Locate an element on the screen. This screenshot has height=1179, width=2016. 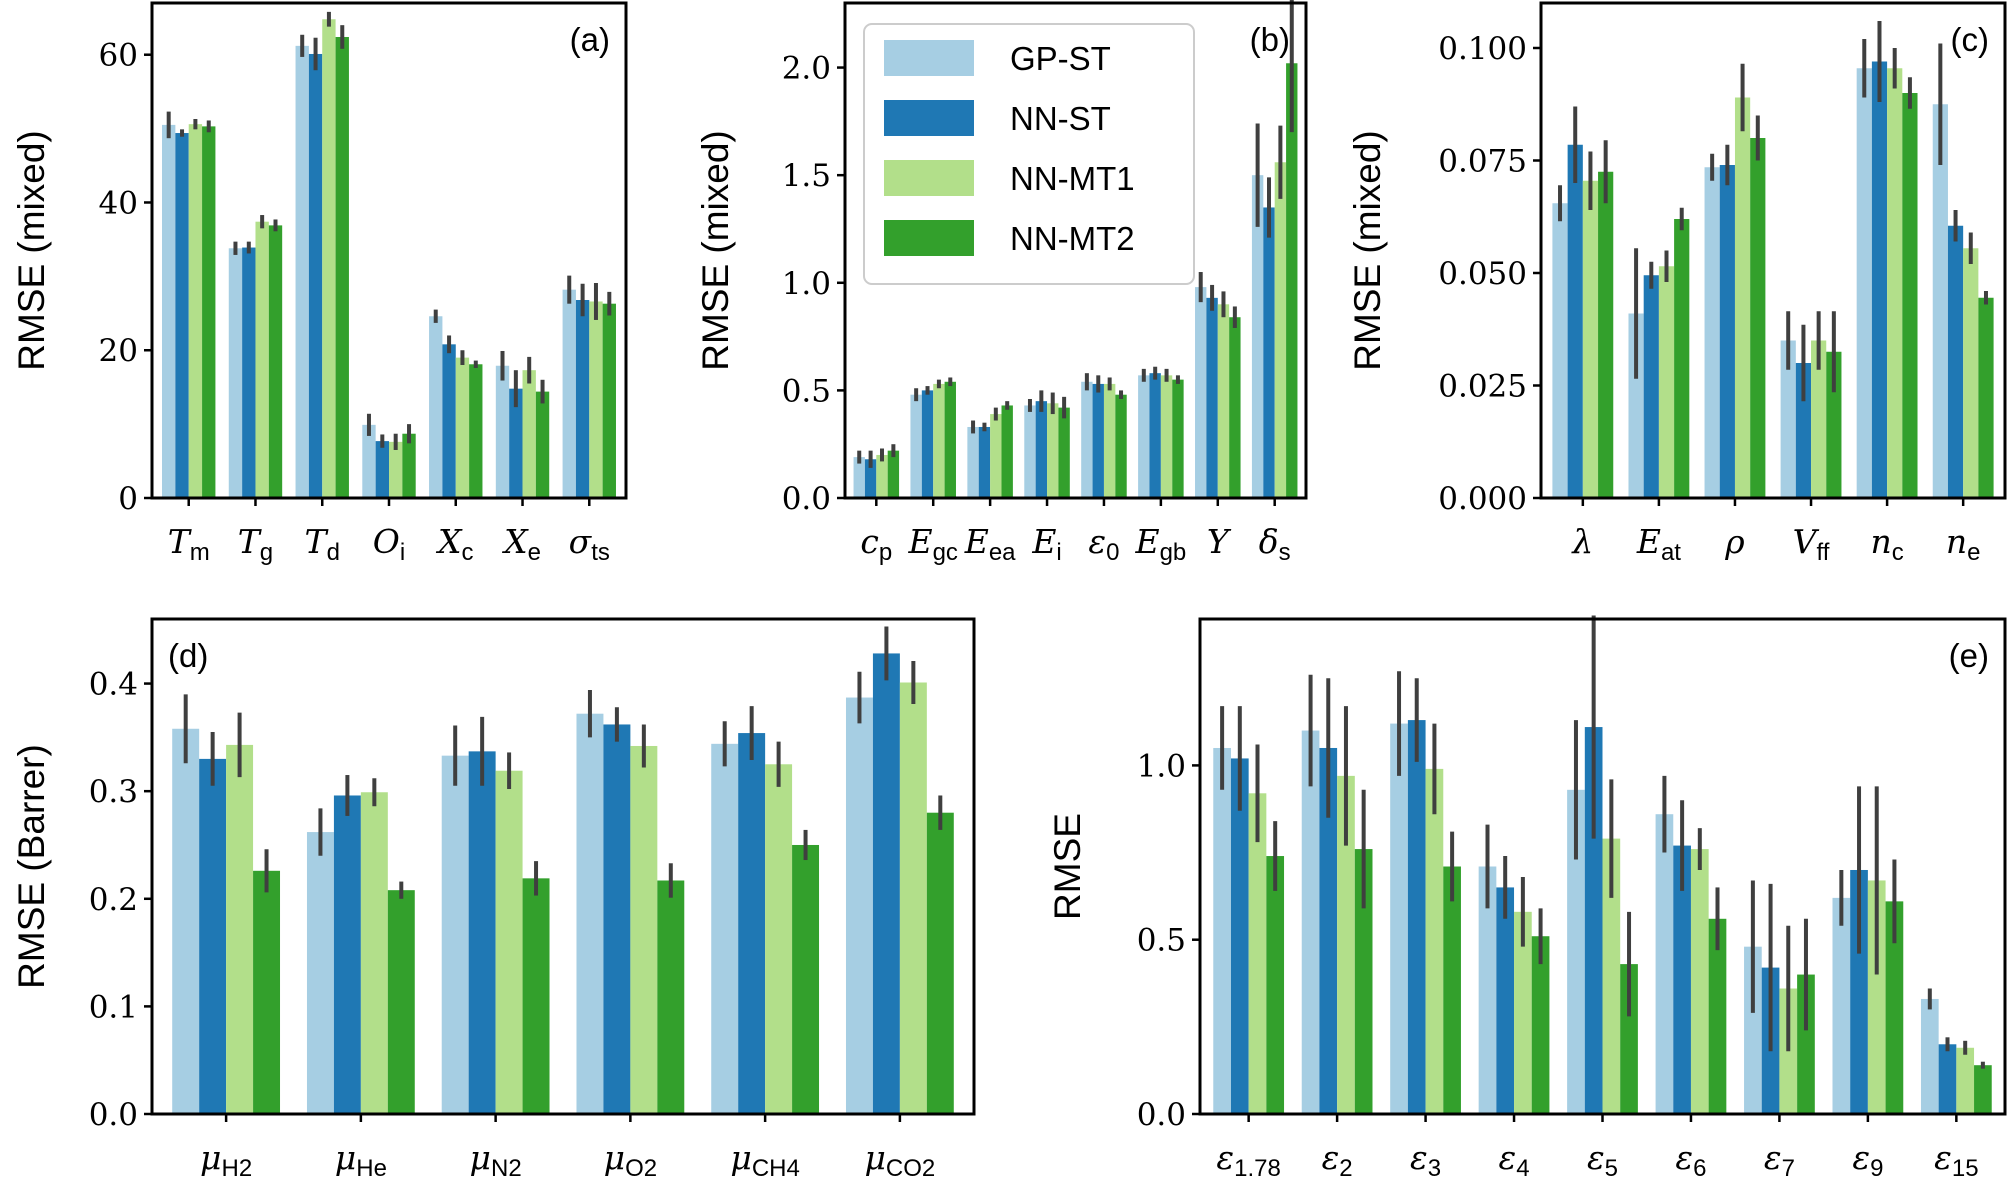
x-tick-label: Td is located at coordinates (322, 544).